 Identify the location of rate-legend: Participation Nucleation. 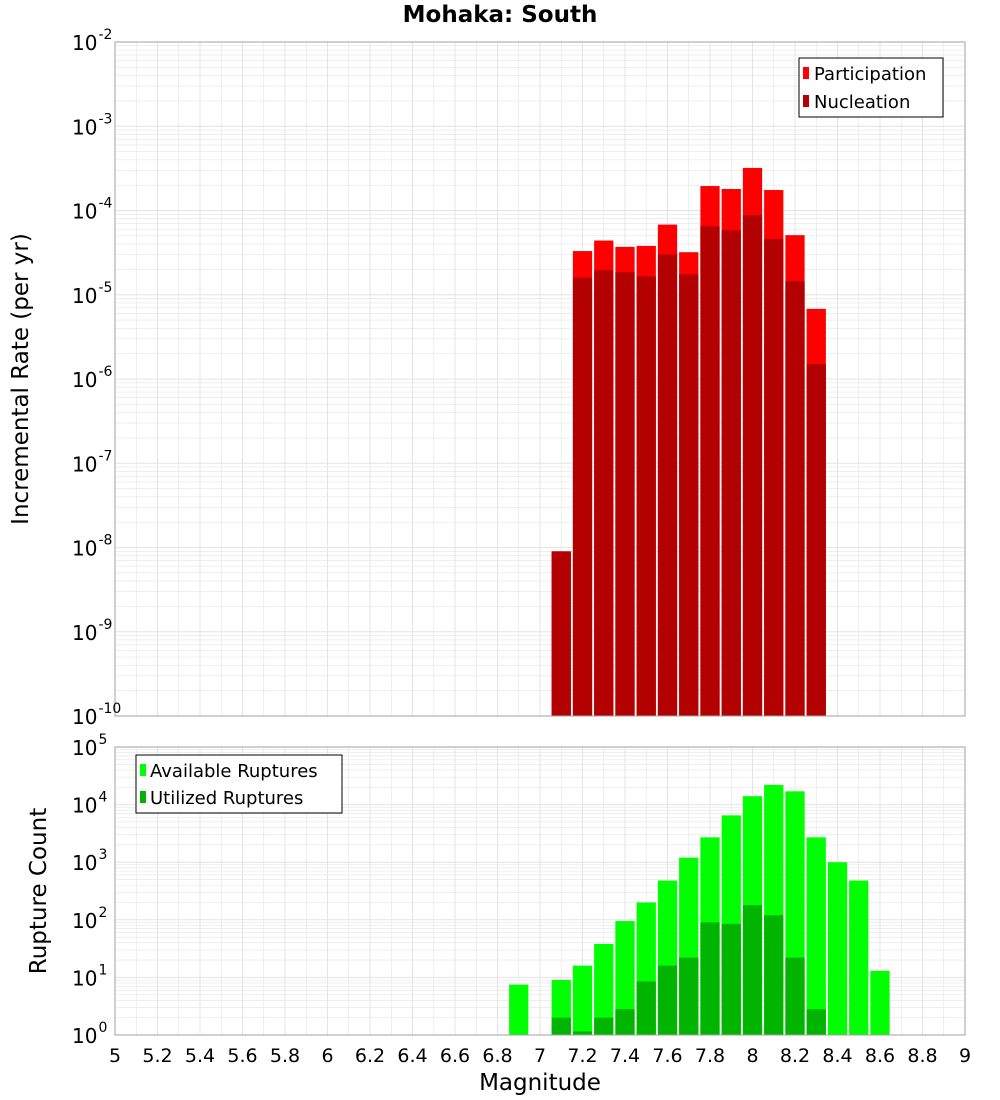
(871, 87).